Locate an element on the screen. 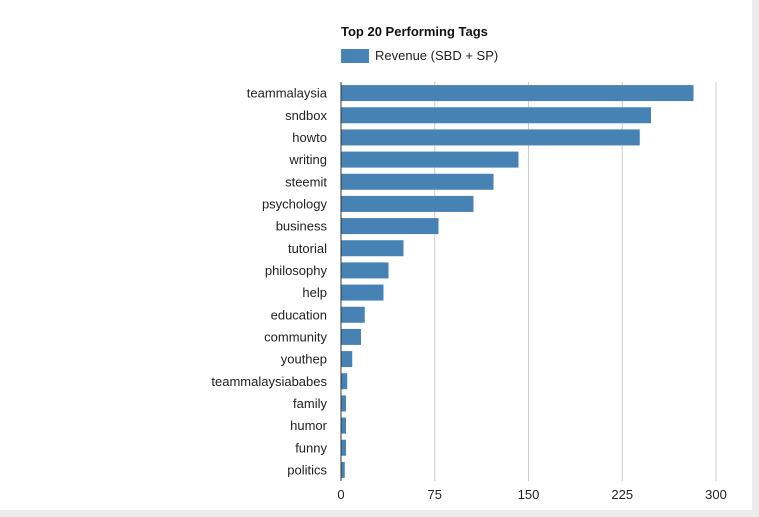 This screenshot has height=517, width=759. x-tick-label: 225 is located at coordinates (622, 494).